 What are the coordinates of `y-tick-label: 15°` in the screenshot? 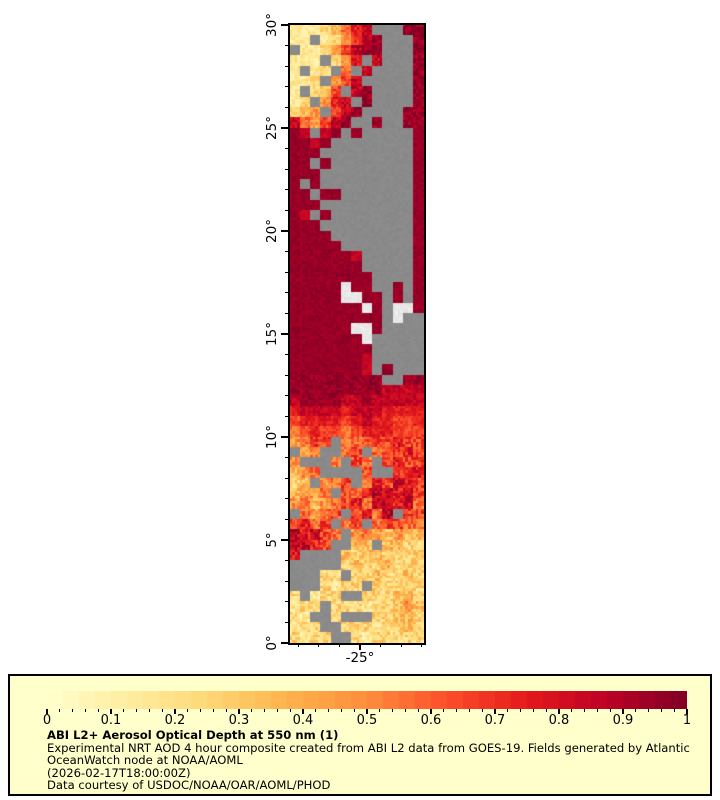 It's located at (272, 334).